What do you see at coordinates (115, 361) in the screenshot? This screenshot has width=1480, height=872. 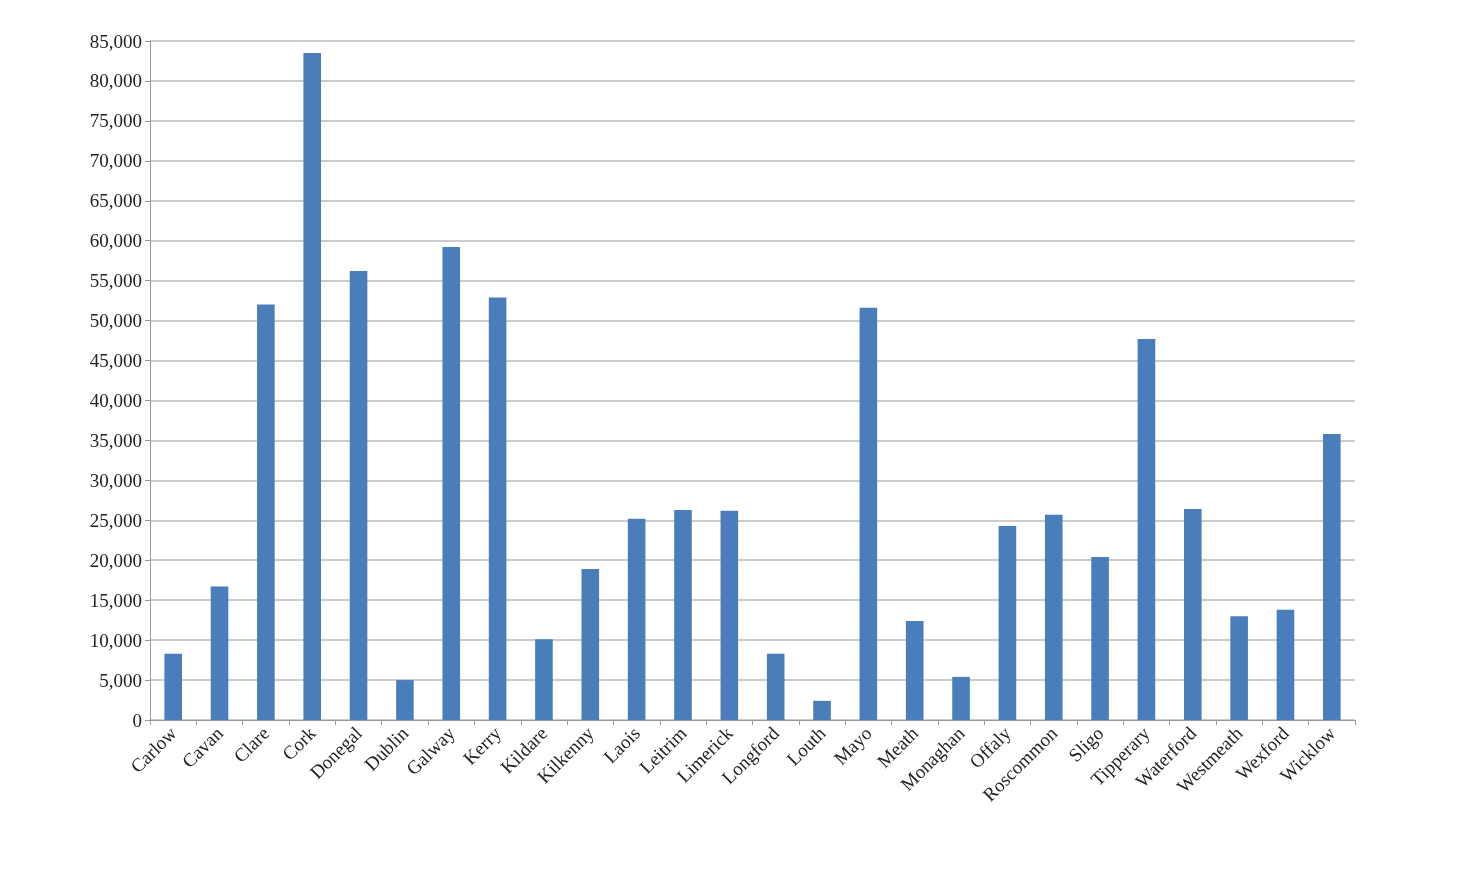 I see `y-tick-label: 45,000` at bounding box center [115, 361].